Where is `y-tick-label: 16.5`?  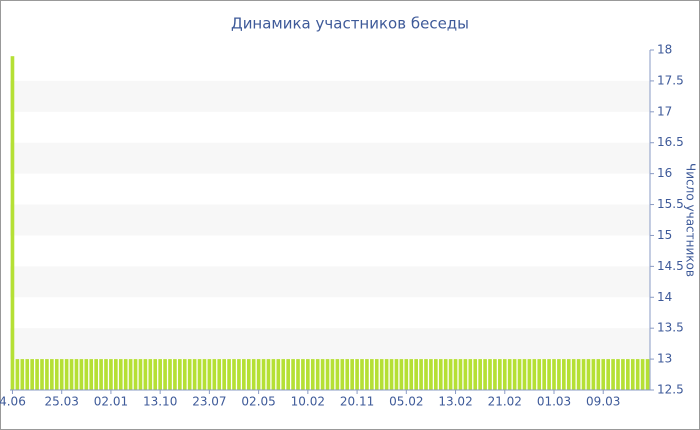
y-tick-label: 16.5 is located at coordinates (670, 142).